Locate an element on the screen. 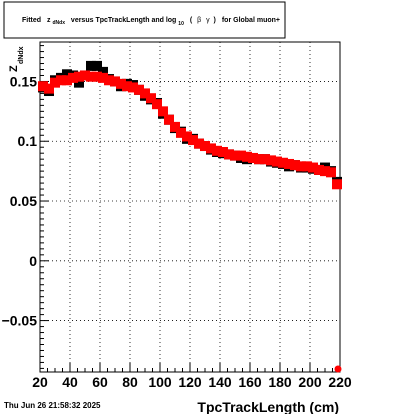 Image resolution: width=400 pixels, height=414 pixels. x-tick-label: 60 is located at coordinates (100, 382).